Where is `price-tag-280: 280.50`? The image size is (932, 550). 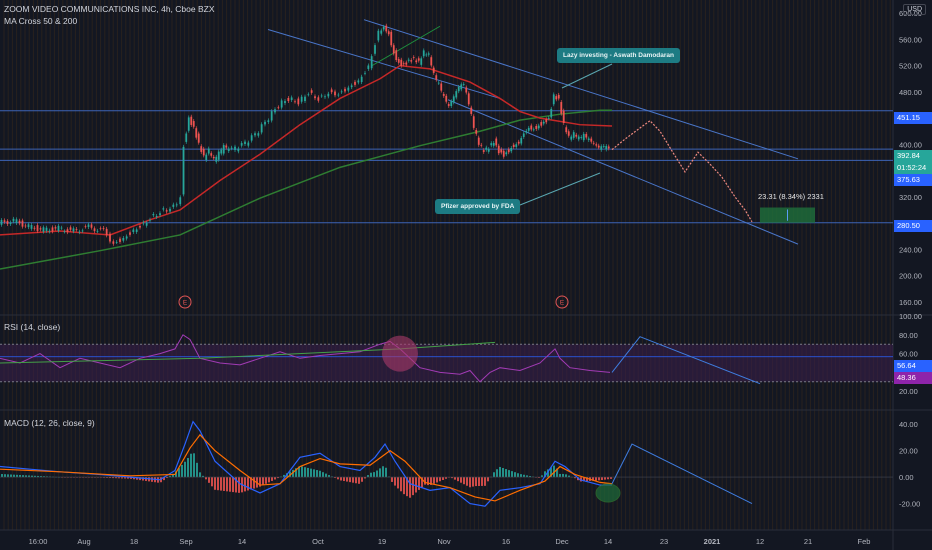
price-tag-280: 280.50 is located at coordinates (913, 226).